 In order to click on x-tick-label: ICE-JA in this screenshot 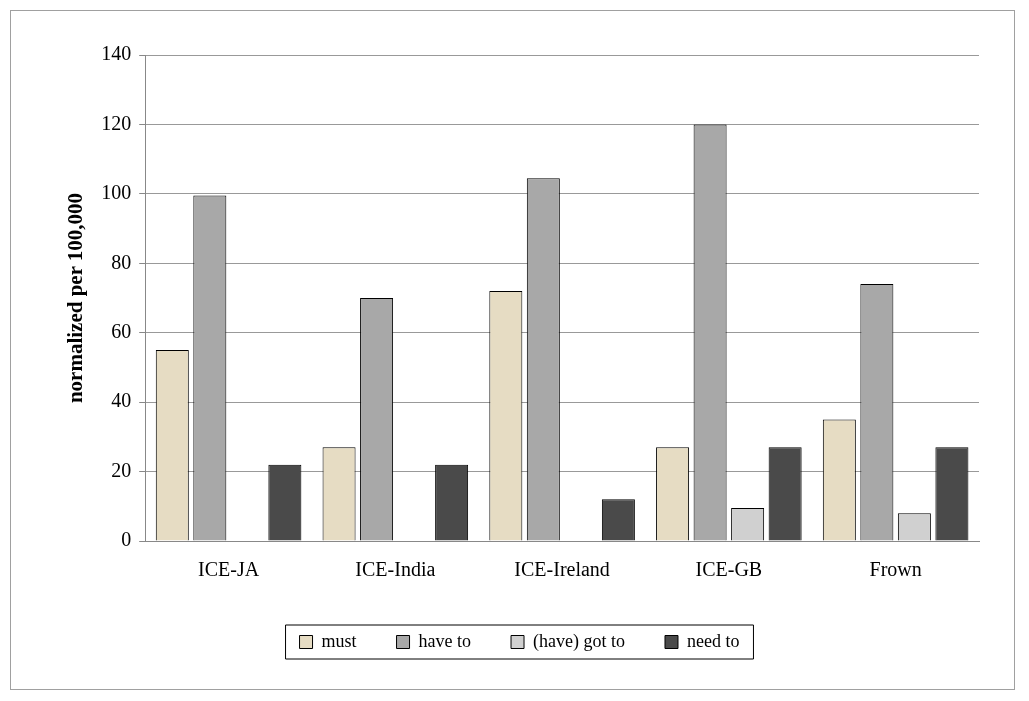, I will do `click(229, 569)`.